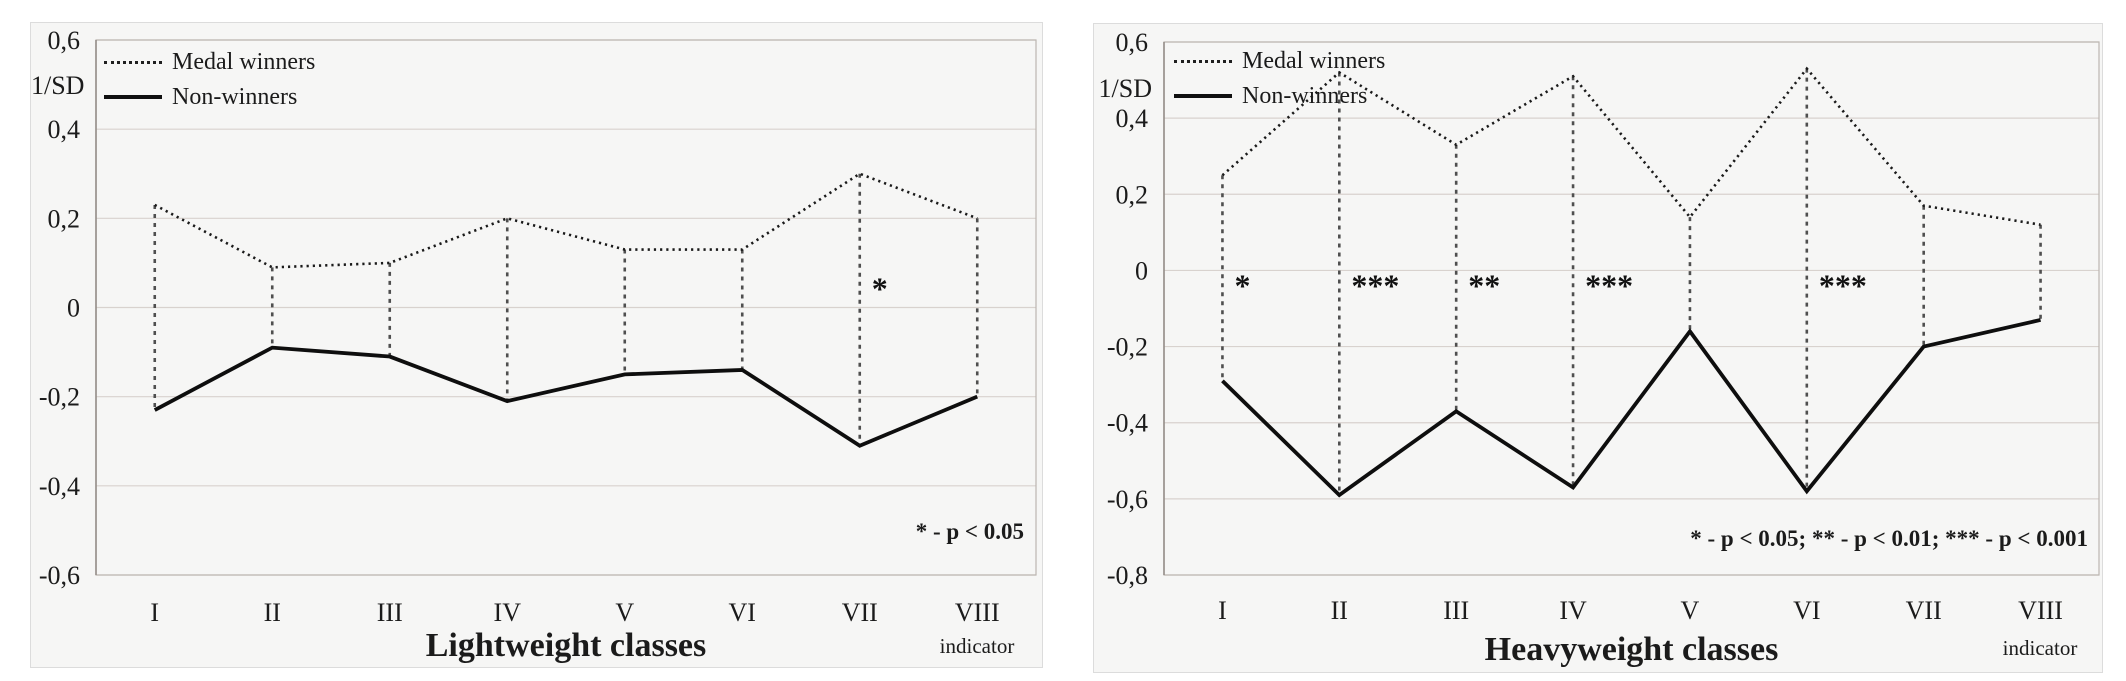  What do you see at coordinates (566, 645) in the screenshot?
I see `chart-title-lightweight: Lightweight classes` at bounding box center [566, 645].